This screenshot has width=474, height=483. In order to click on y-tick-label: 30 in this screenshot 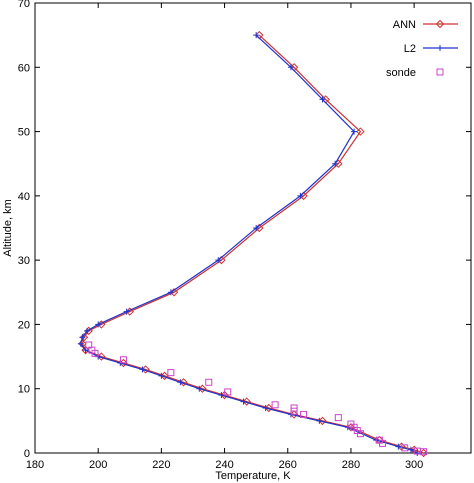, I will do `click(24, 261)`.